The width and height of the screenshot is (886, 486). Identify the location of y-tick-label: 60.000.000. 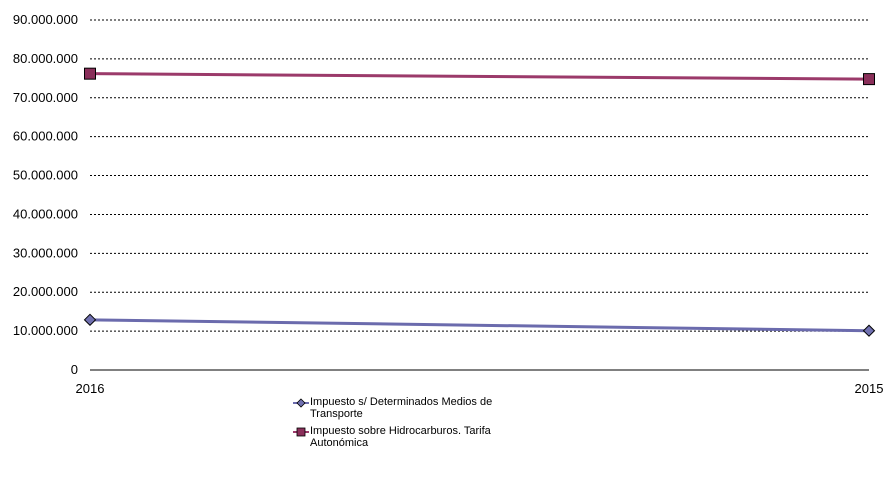
(45, 136).